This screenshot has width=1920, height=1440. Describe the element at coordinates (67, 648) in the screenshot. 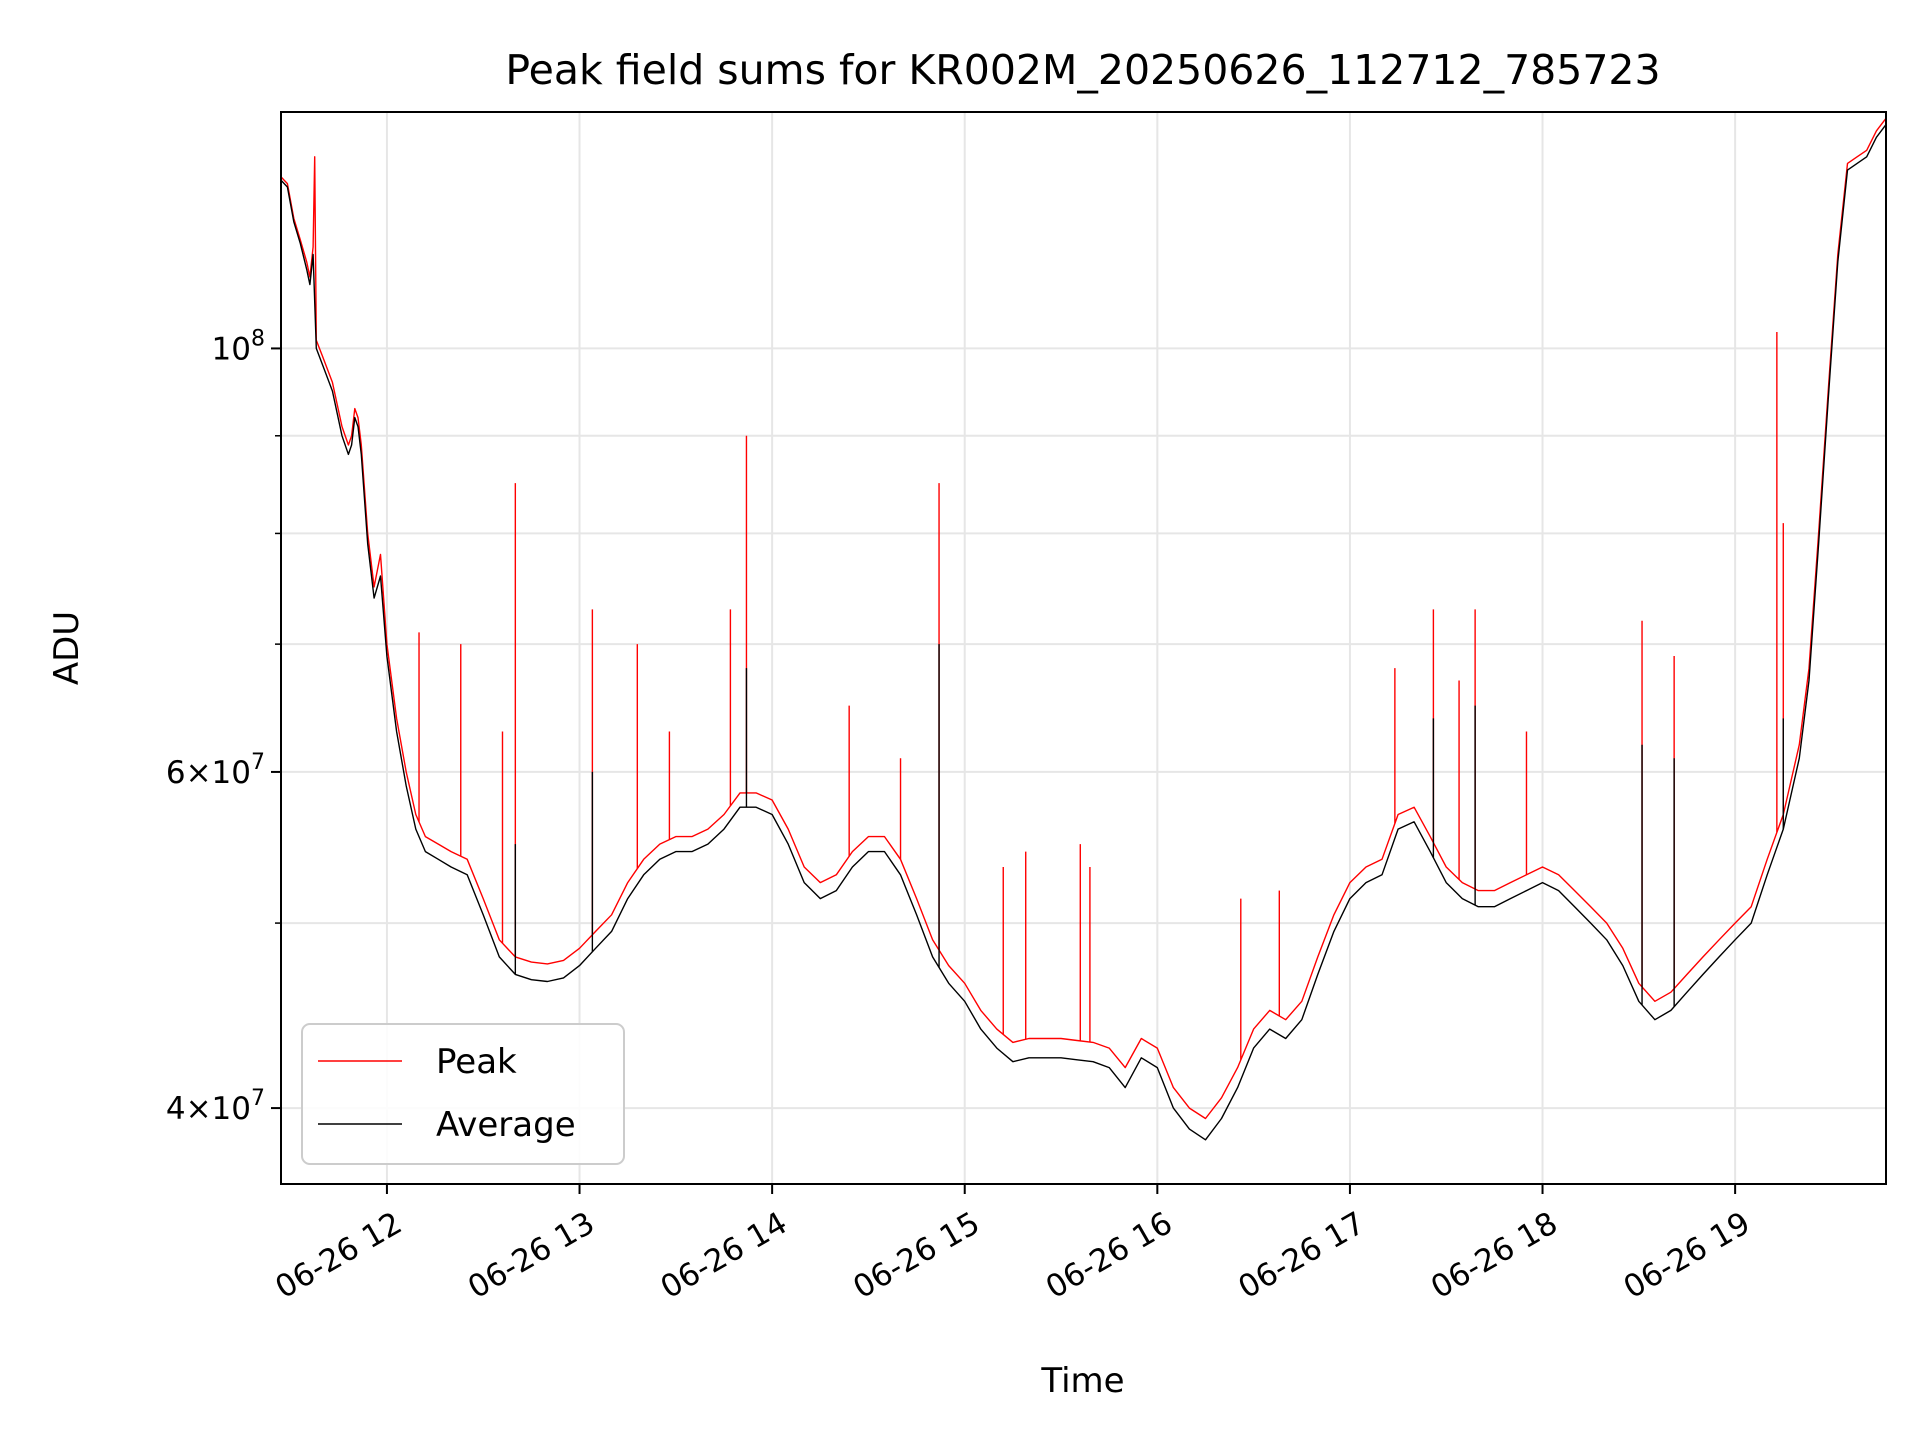

I see `y-axis-title: ADU` at that location.